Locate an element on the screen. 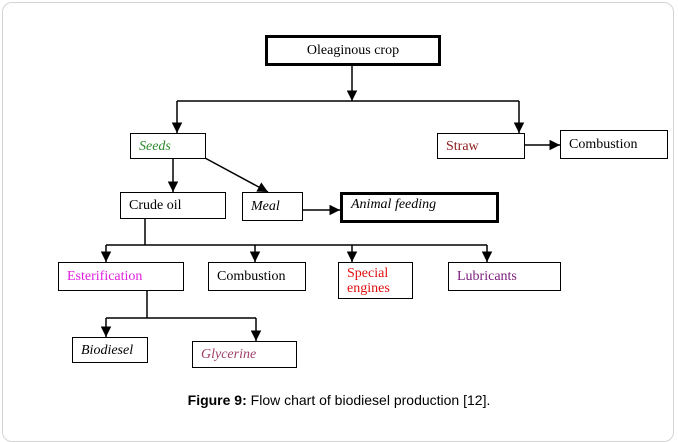  node: Special engines is located at coordinates (375, 280).